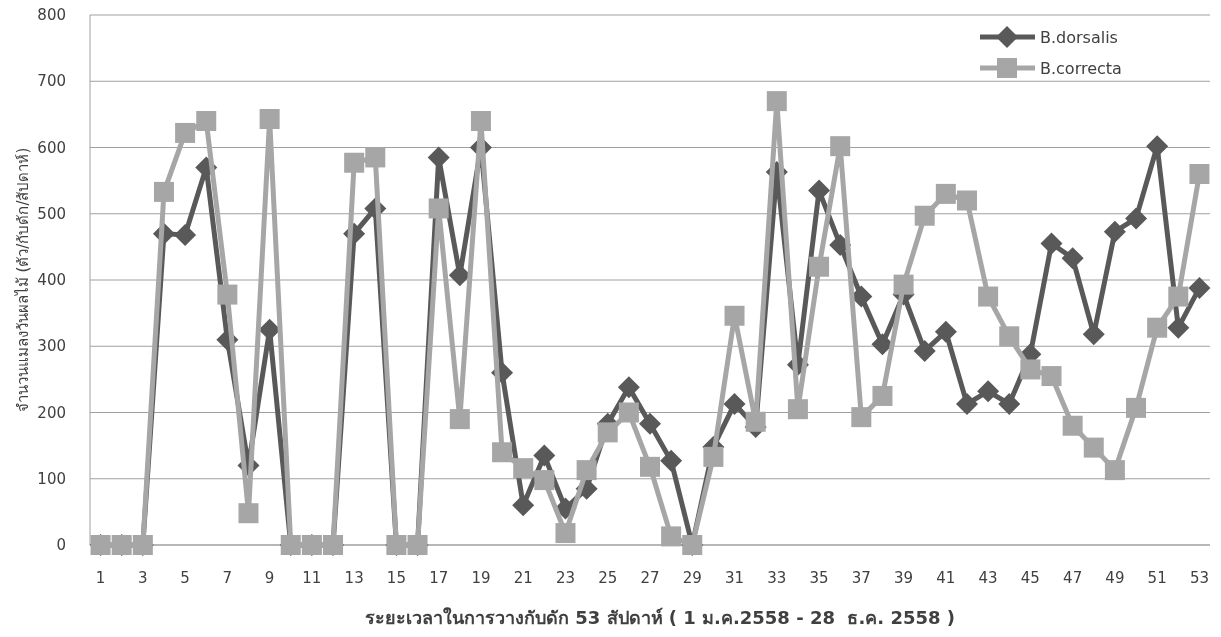 The height and width of the screenshot is (637, 1221). Describe the element at coordinates (227, 578) in the screenshot. I see `x-tick-label: 7` at that location.